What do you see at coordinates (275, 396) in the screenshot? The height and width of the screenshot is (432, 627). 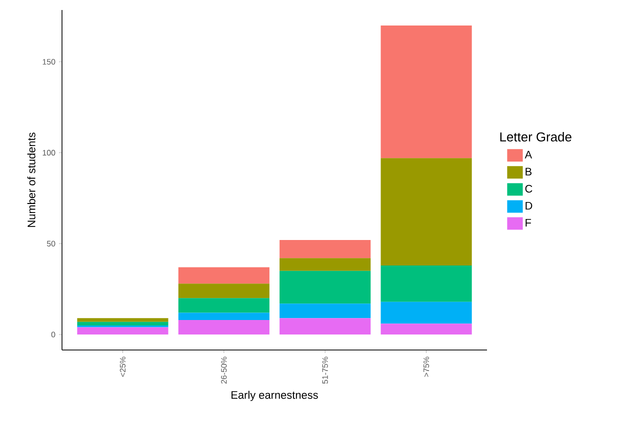 I see `x-axis-title: Early earnestness` at bounding box center [275, 396].